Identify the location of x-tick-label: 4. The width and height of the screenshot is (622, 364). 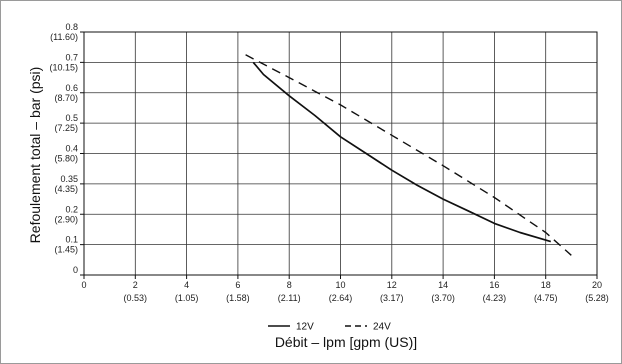
(186, 285).